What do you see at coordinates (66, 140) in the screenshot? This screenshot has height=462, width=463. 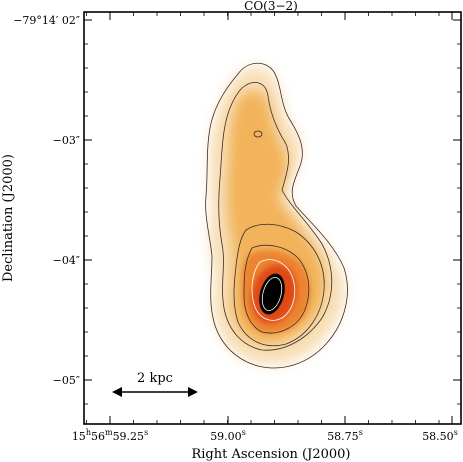 I see `y-tick-label: −03″` at bounding box center [66, 140].